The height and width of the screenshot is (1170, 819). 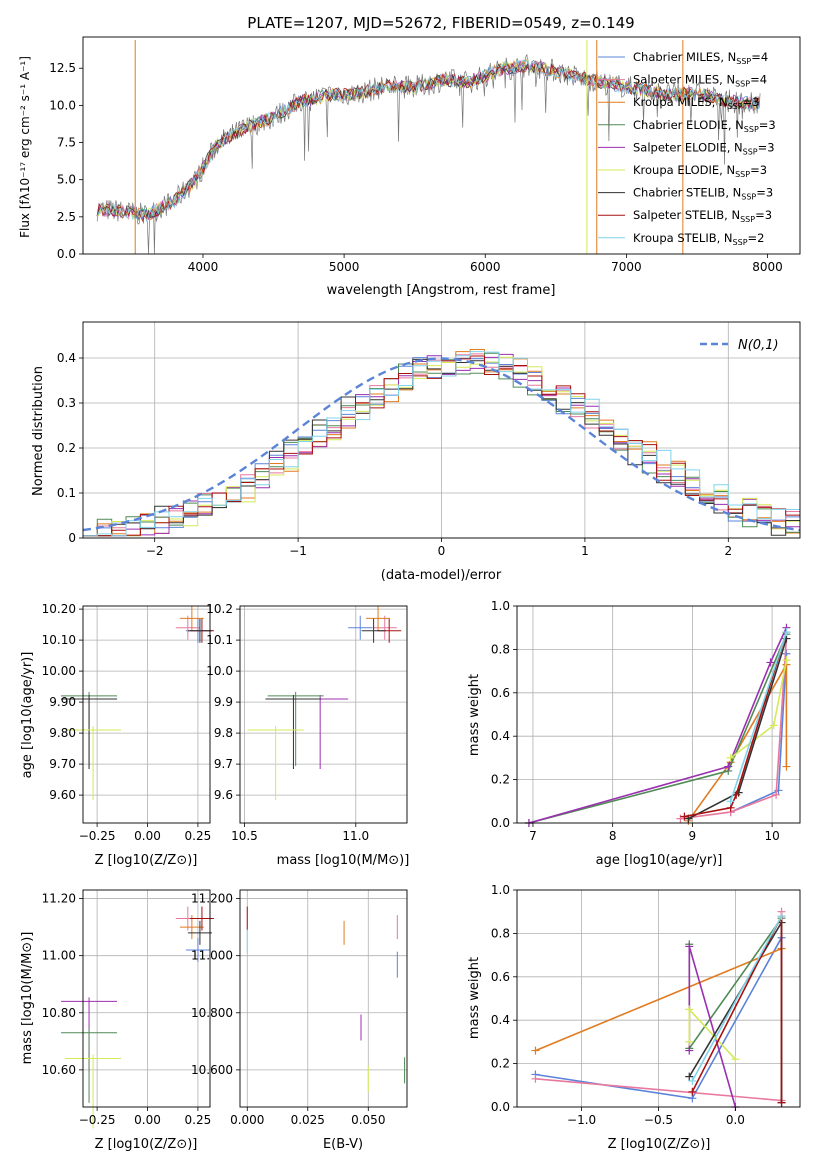 I want to click on EBV-mass-xtick-label: 0.050, so click(x=368, y=1120).